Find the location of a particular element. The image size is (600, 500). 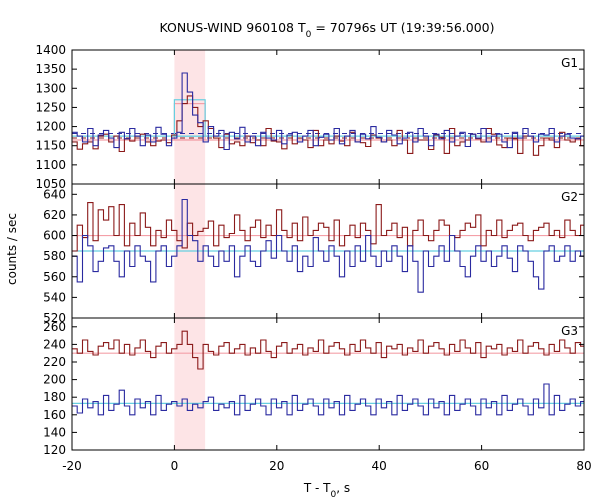

y-tick-label: 240 is located at coordinates (54, 344).